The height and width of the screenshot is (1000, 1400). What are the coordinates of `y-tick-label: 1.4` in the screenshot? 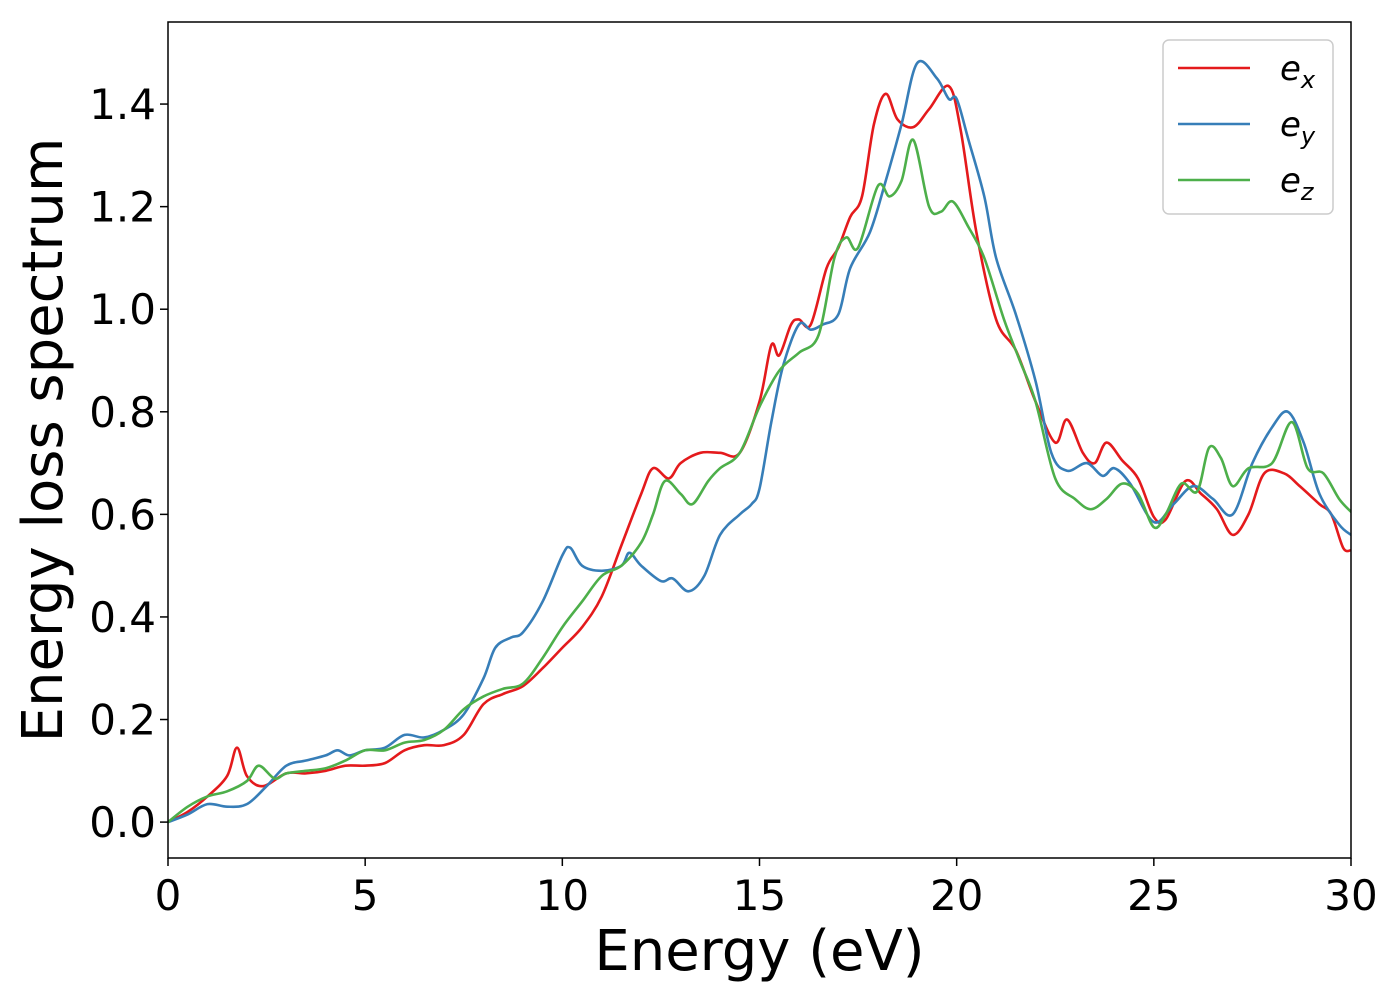 It's located at (122, 104).